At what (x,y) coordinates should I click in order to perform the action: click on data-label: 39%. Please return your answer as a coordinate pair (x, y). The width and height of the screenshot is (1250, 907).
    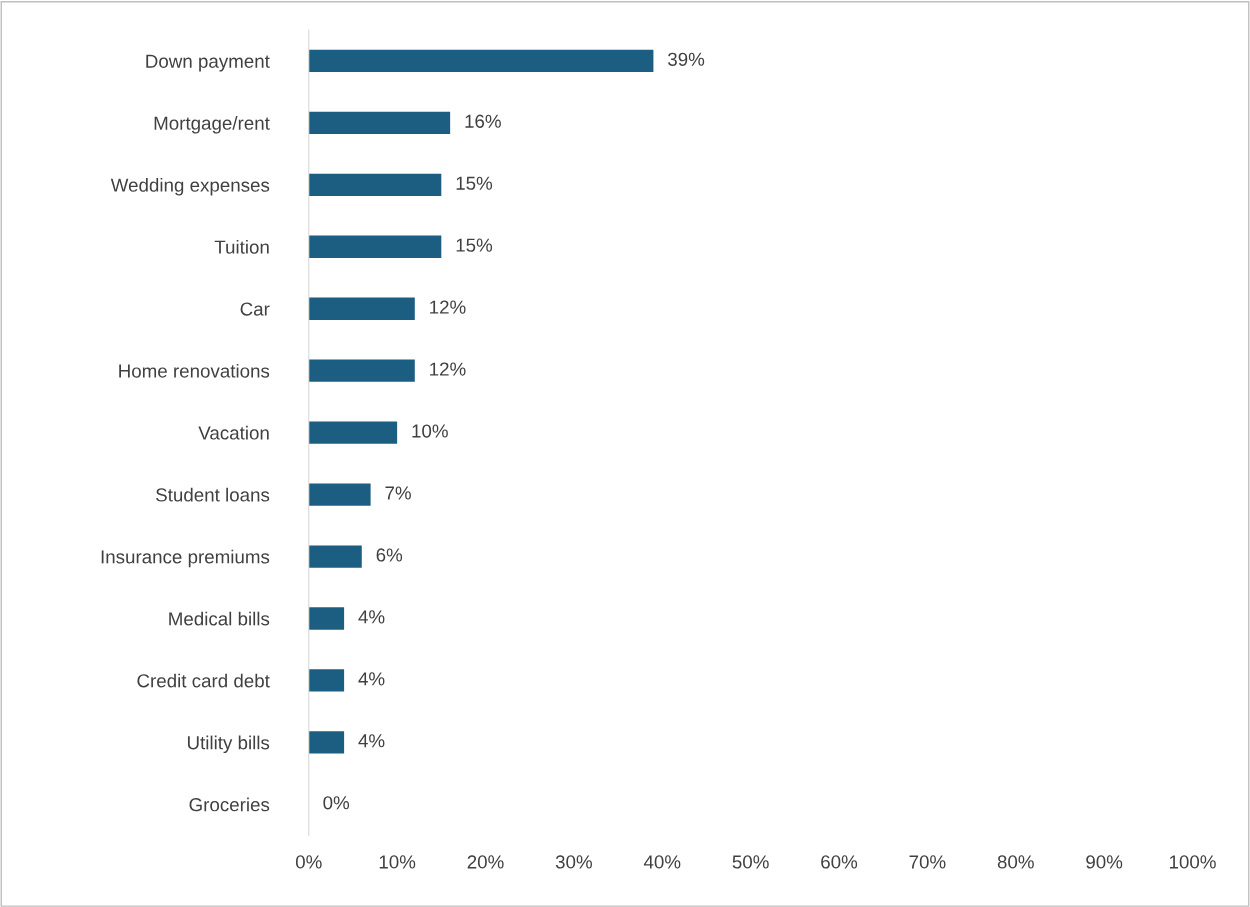
    Looking at the image, I should click on (686, 59).